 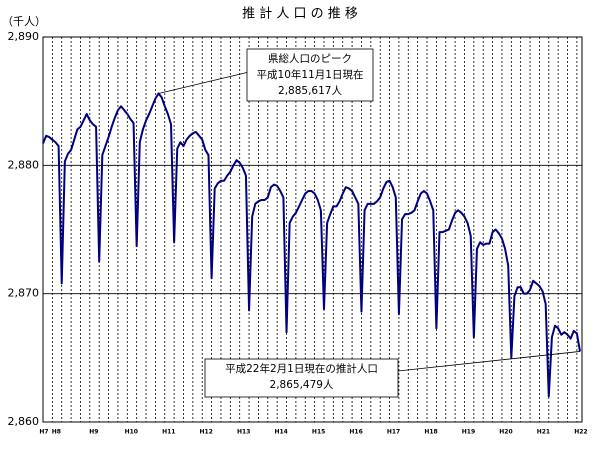 What do you see at coordinates (56, 432) in the screenshot?
I see `x-tick-label: H8` at bounding box center [56, 432].